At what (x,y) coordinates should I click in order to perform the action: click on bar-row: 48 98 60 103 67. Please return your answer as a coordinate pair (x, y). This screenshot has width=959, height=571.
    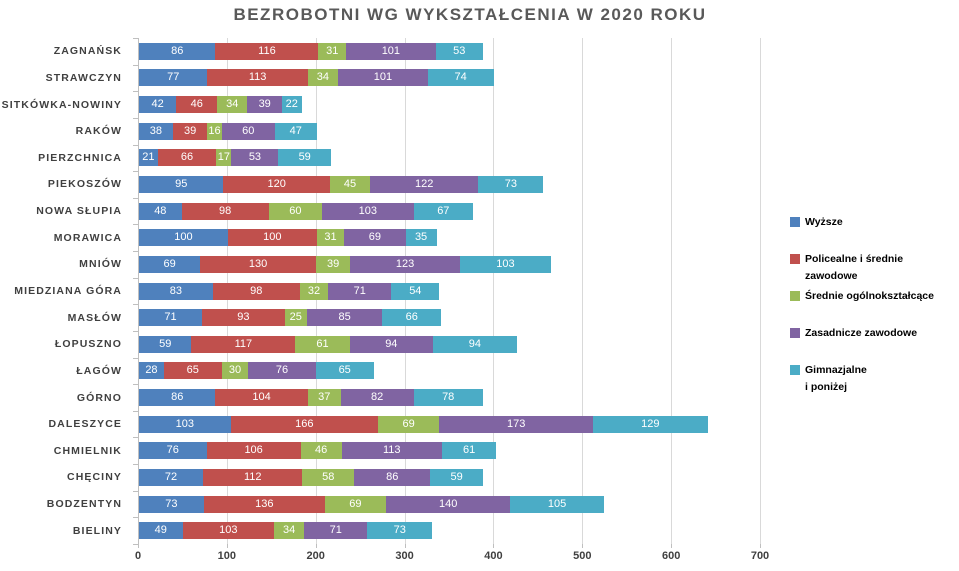
    Looking at the image, I should click on (306, 211).